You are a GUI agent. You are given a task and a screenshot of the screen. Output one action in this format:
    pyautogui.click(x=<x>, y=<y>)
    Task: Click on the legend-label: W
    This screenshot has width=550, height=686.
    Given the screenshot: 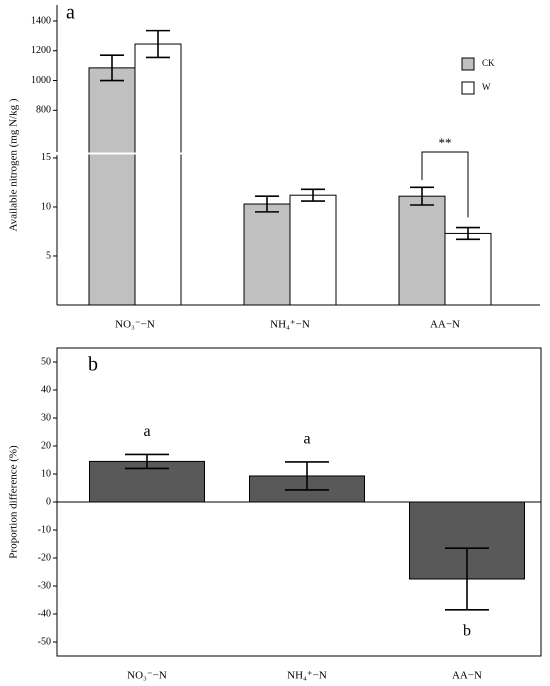 What is the action you would take?
    pyautogui.click(x=486, y=87)
    